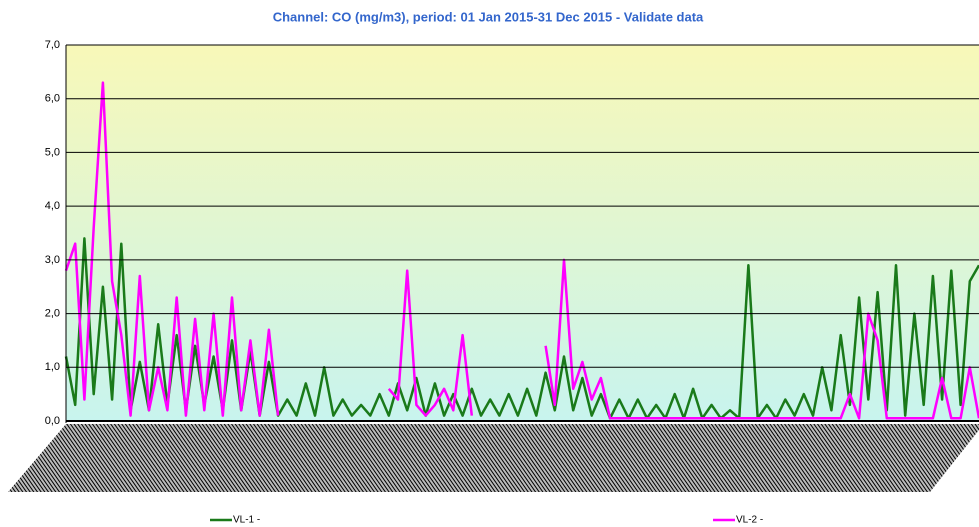 The width and height of the screenshot is (979, 527). What do you see at coordinates (52, 367) in the screenshot?
I see `y-tick-label: 1,0` at bounding box center [52, 367].